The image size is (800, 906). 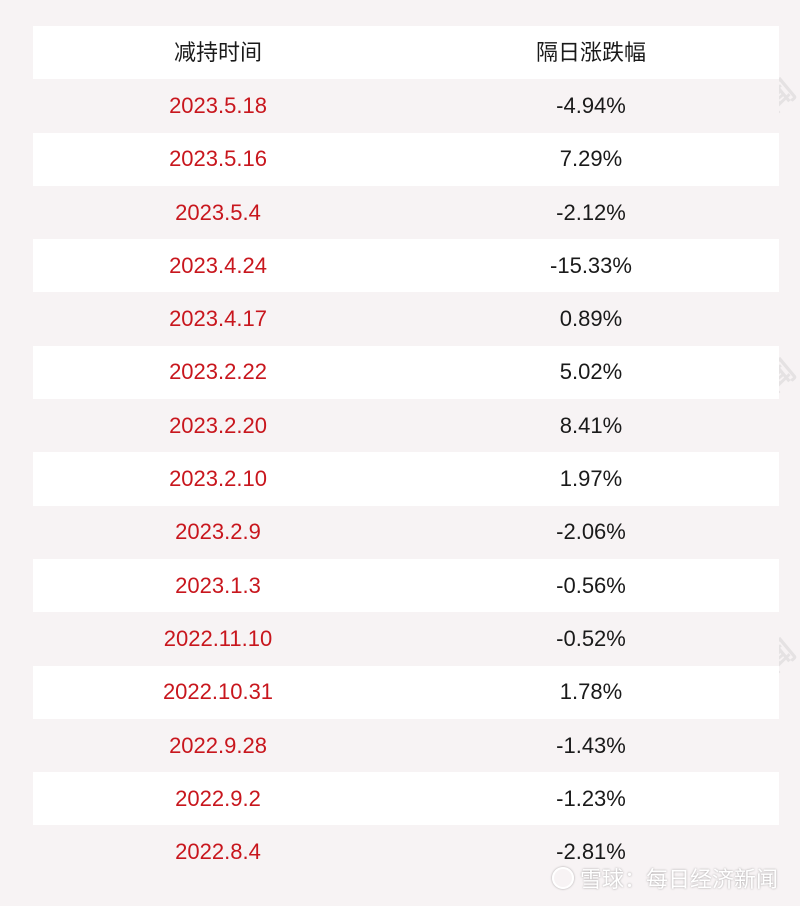 What do you see at coordinates (218, 105) in the screenshot?
I see `date-cell: 2023.5.18` at bounding box center [218, 105].